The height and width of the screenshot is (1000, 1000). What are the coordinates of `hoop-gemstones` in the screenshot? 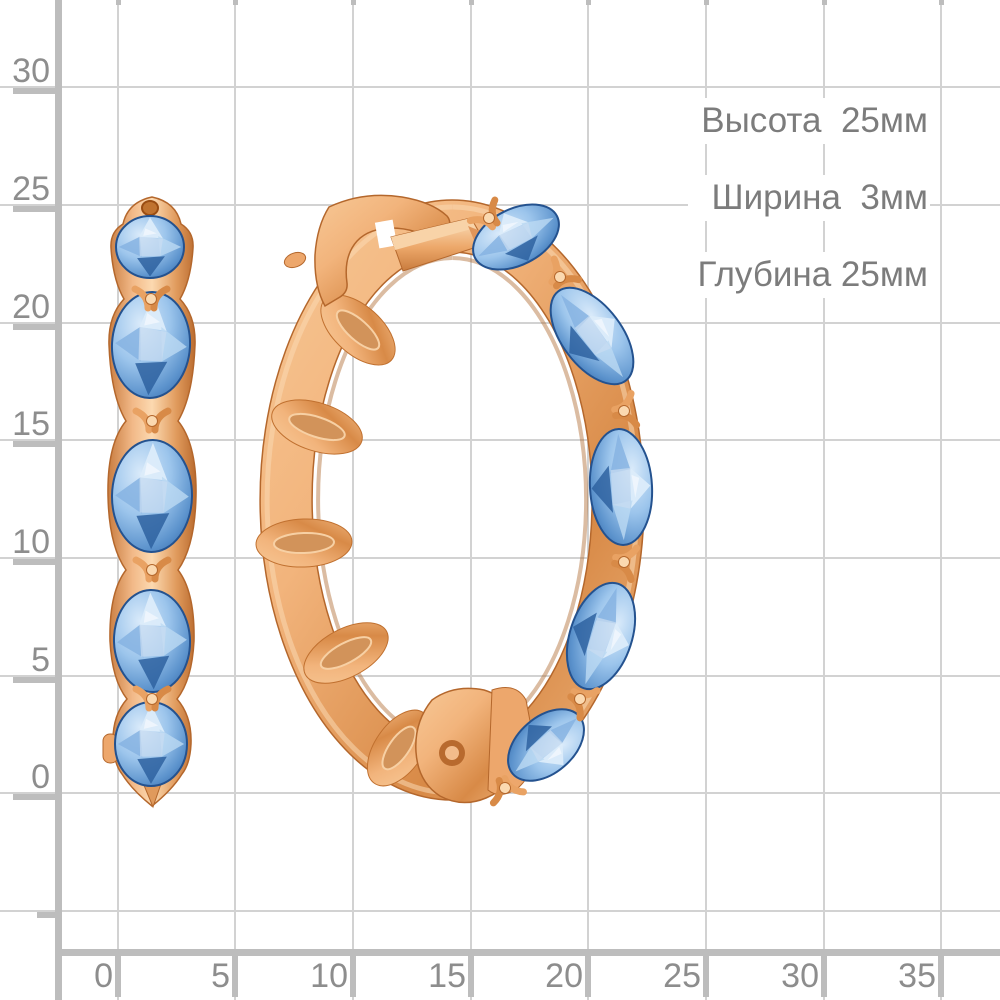 It's located at (558, 493).